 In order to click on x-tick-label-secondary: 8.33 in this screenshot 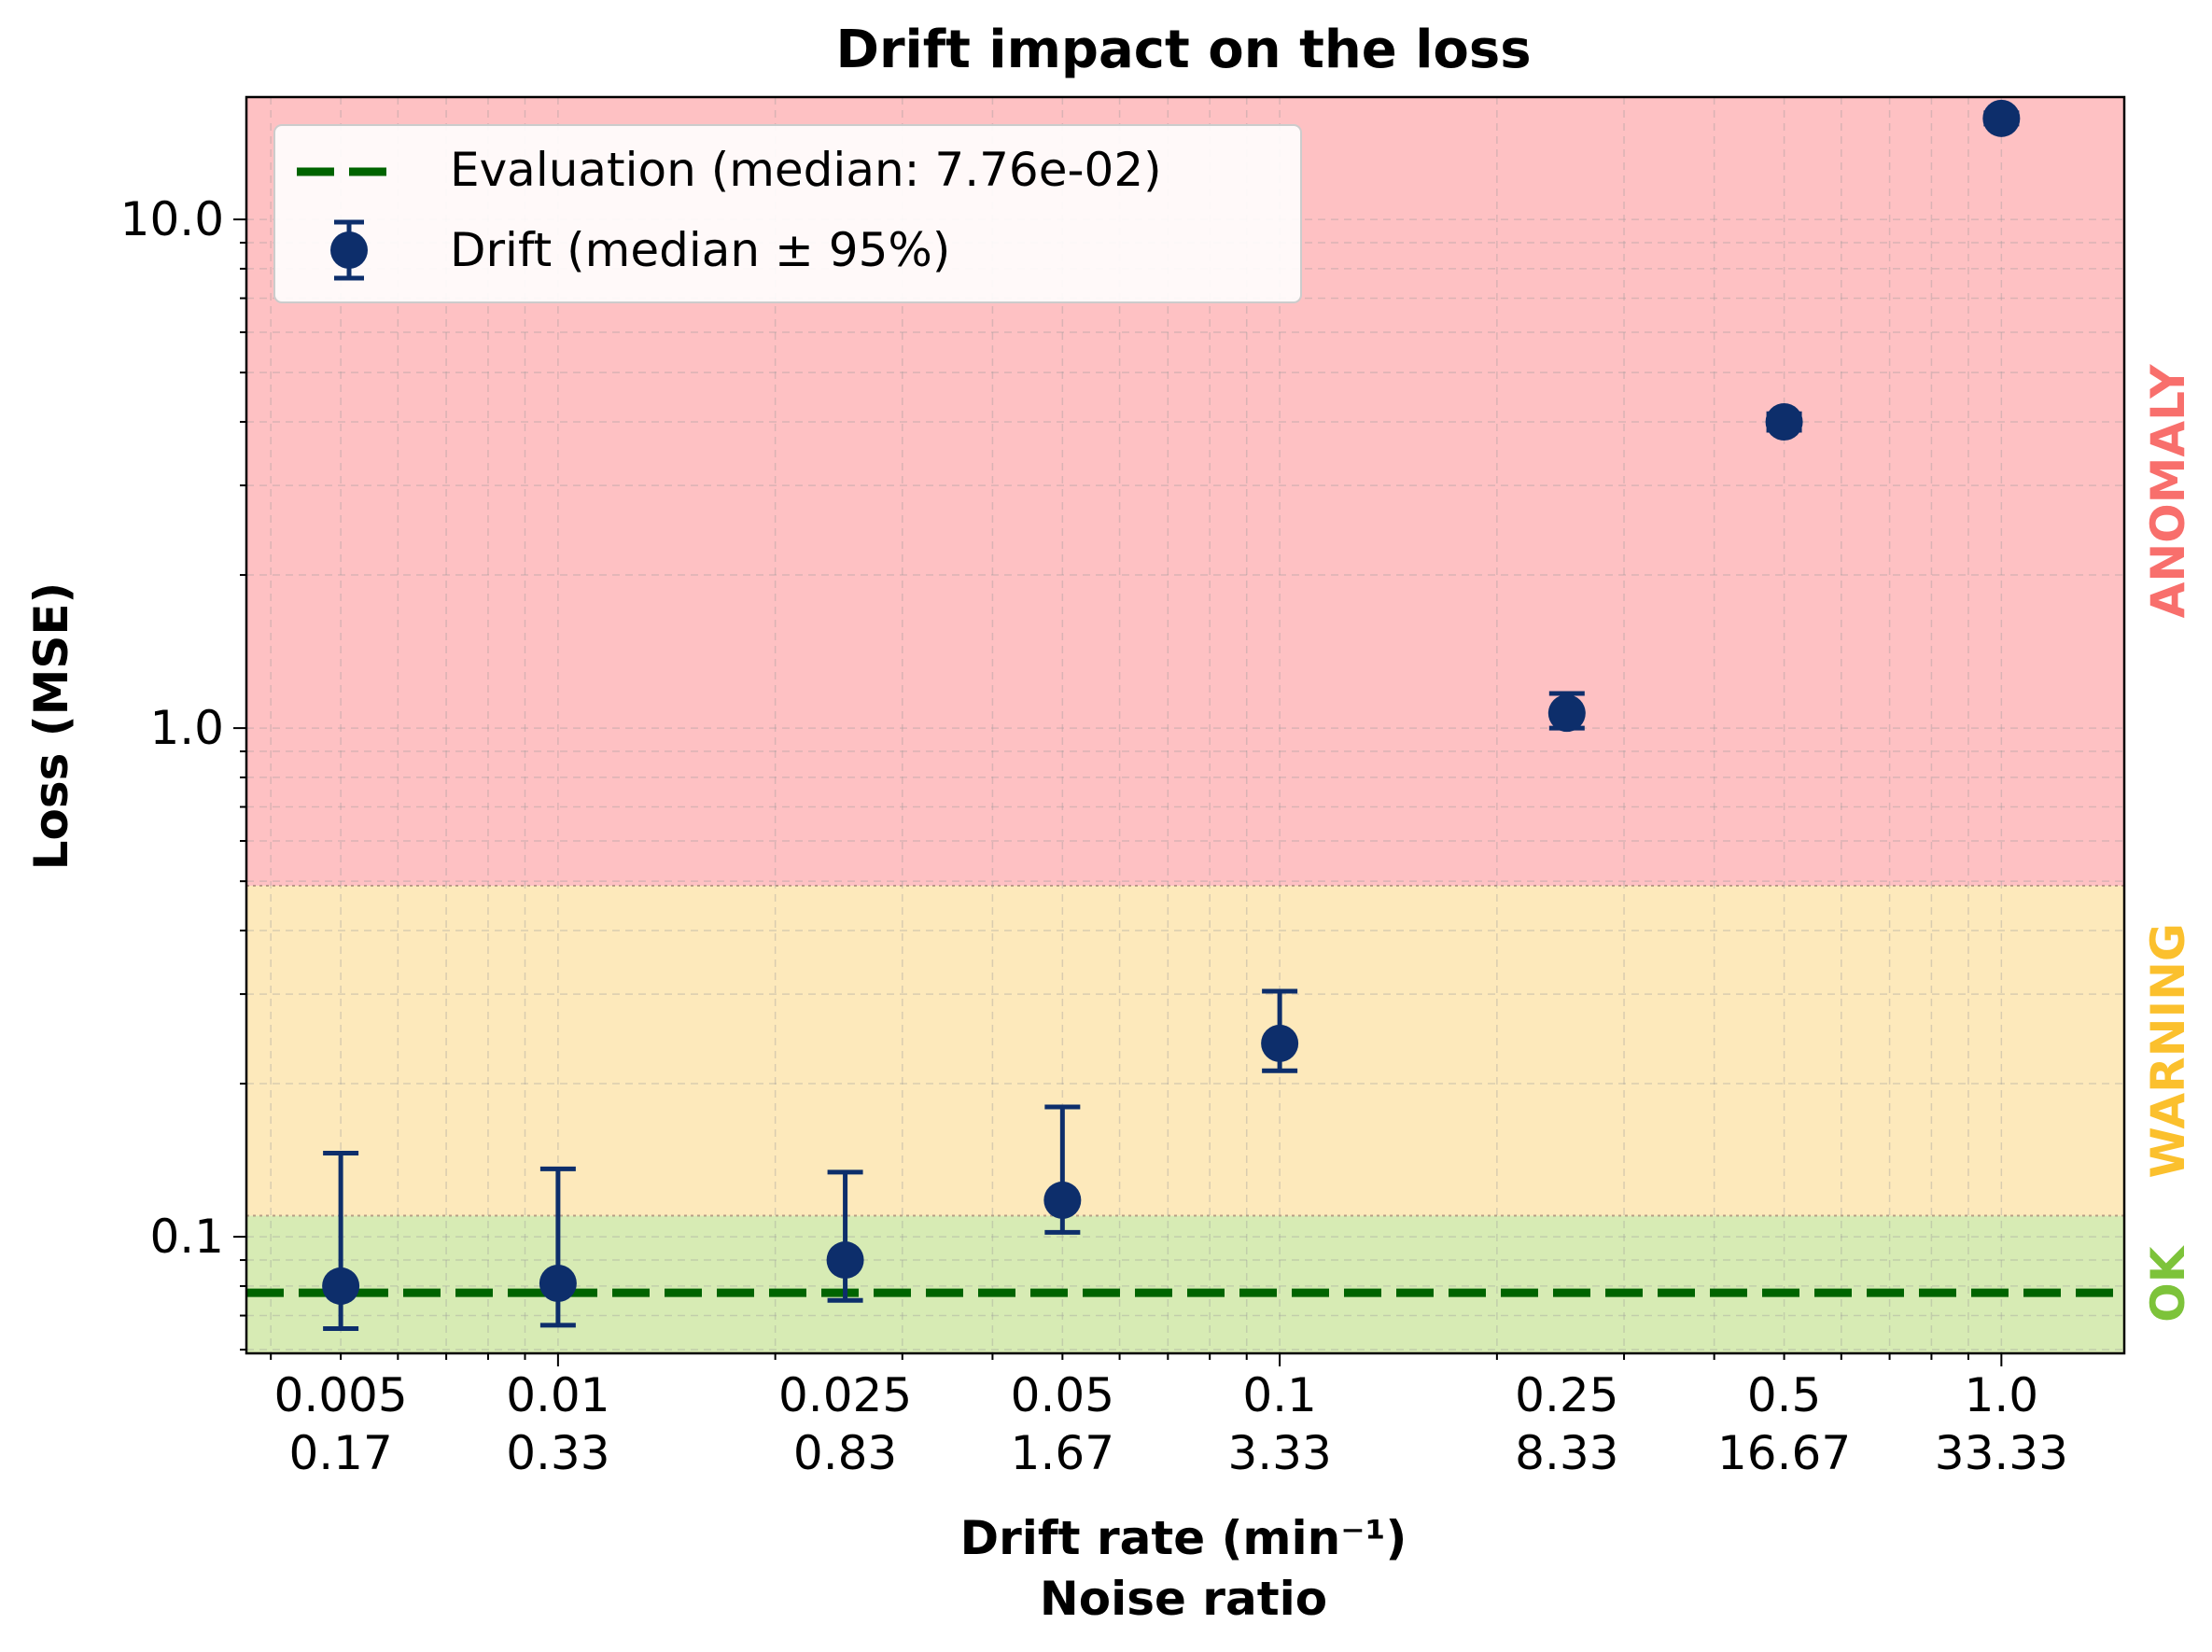, I will do `click(1566, 1453)`.